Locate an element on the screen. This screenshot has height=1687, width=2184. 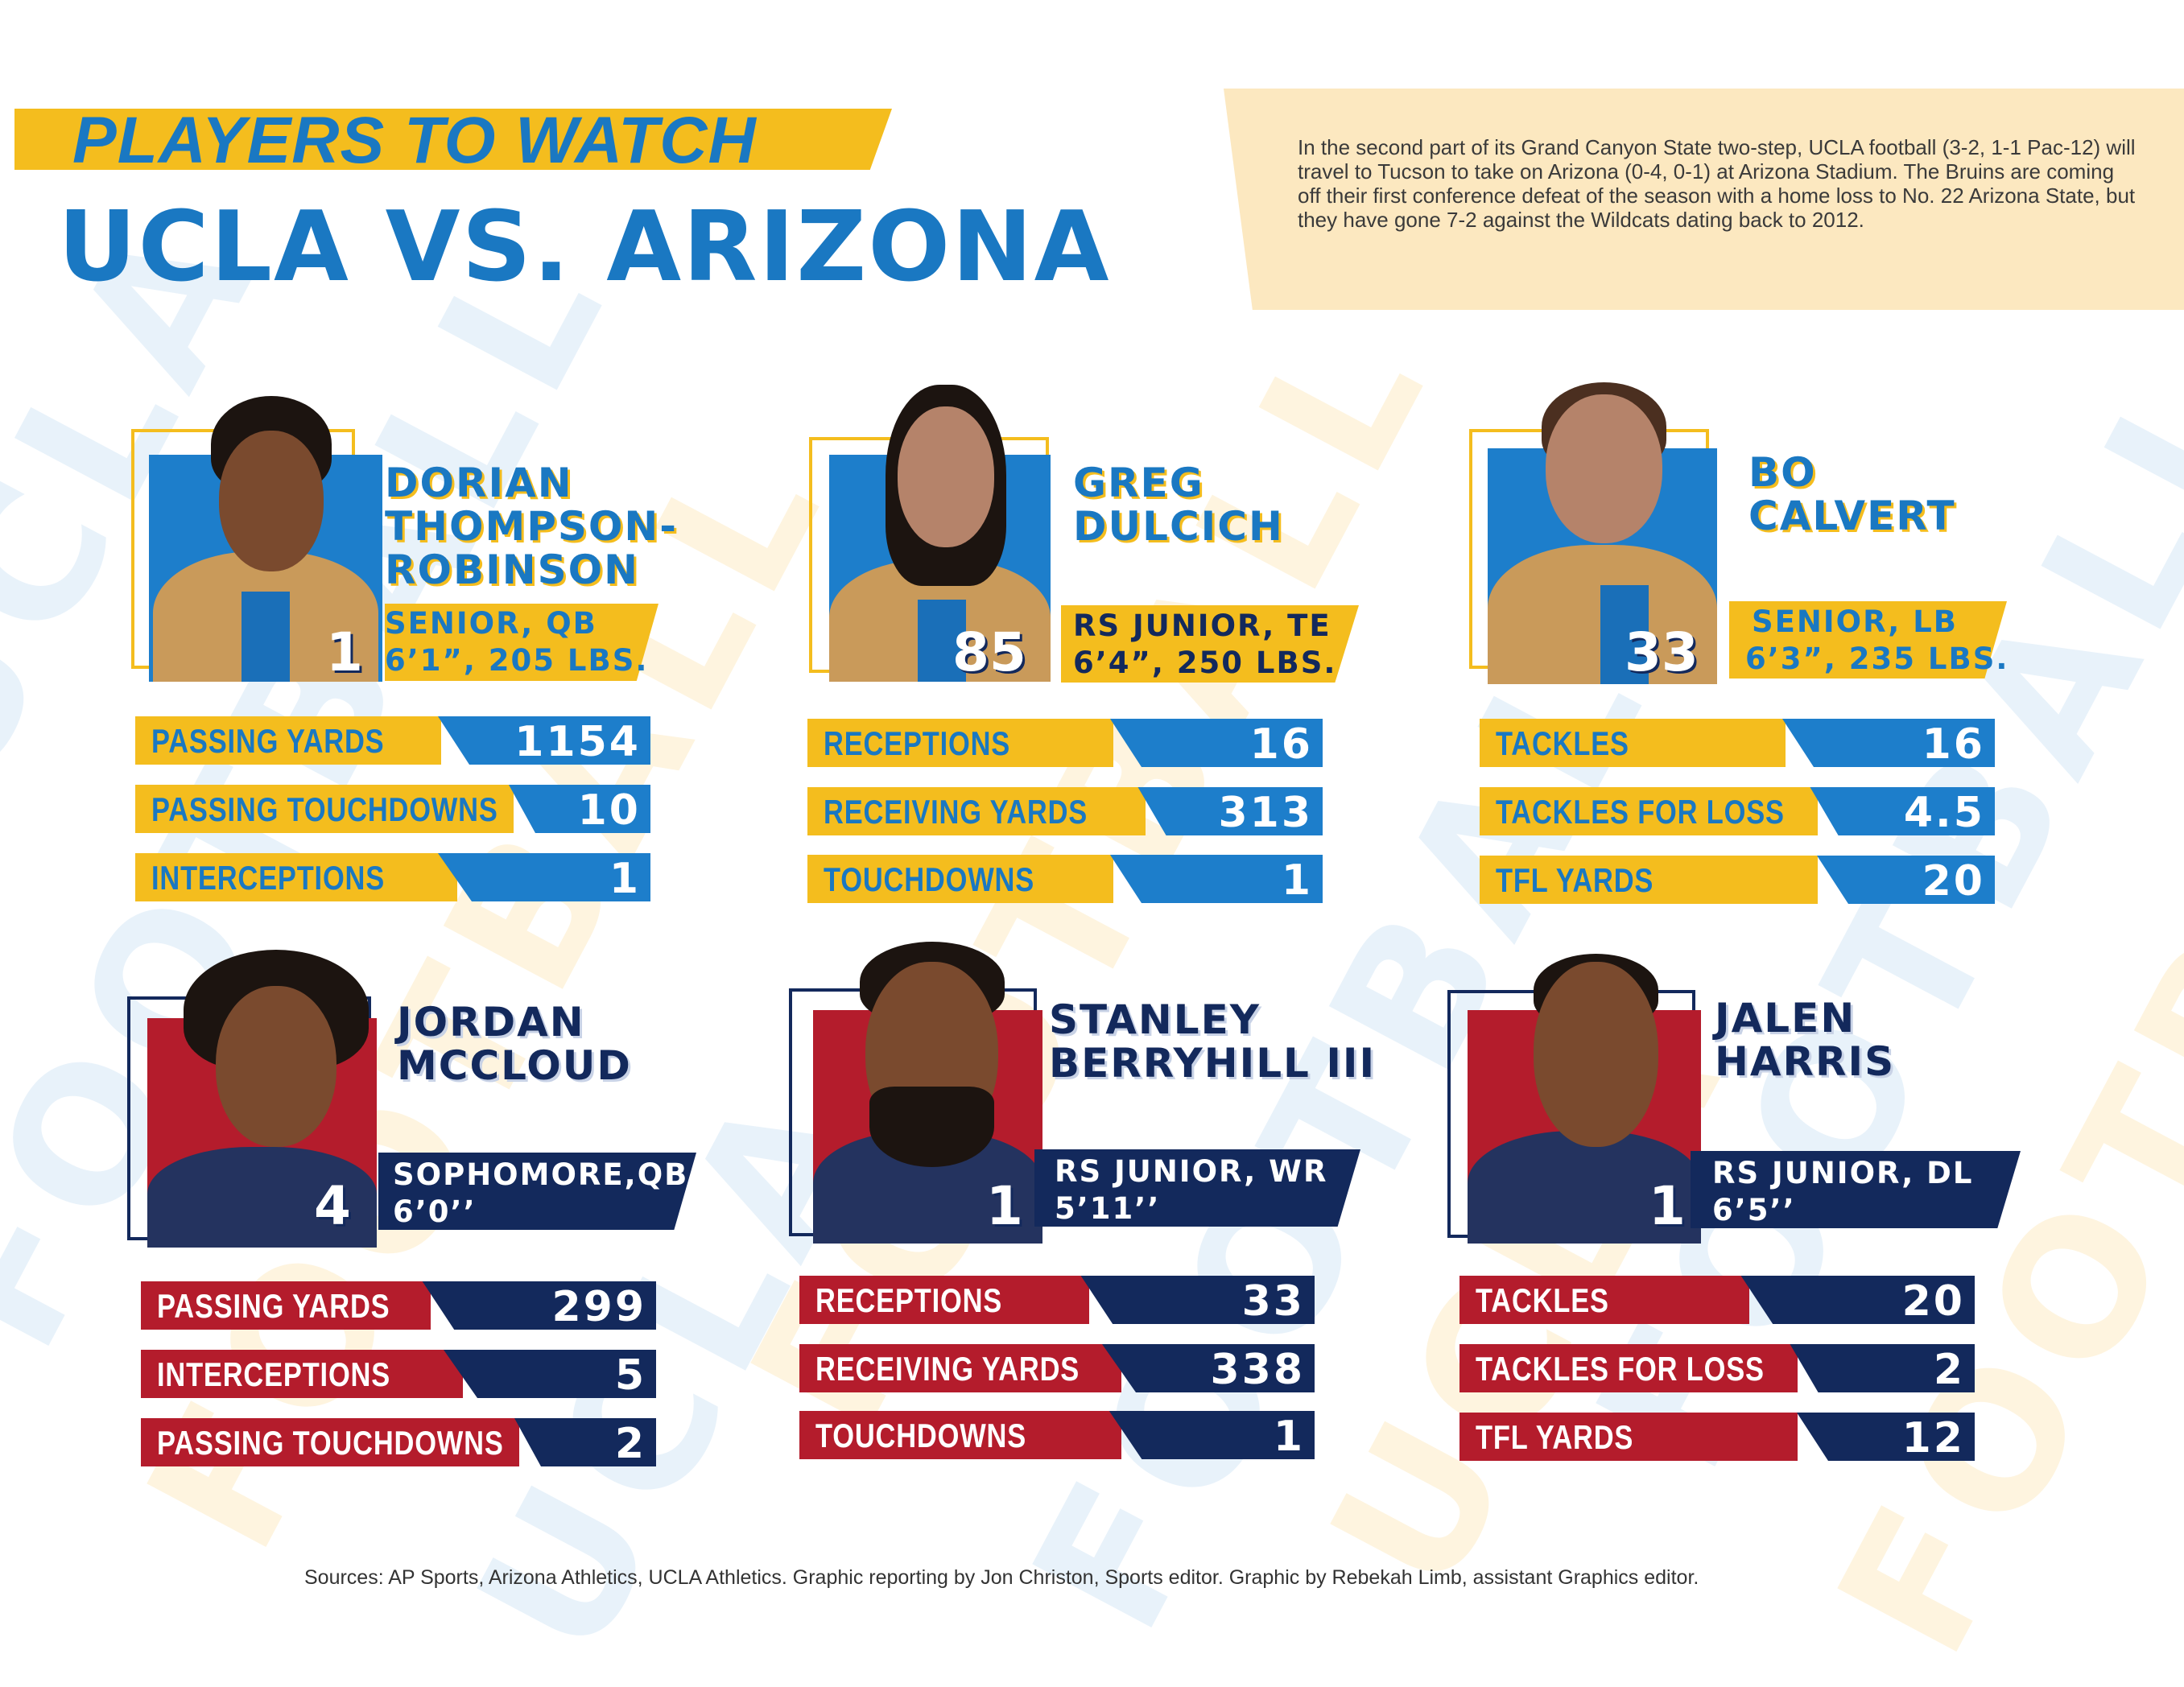
name-line: STANLEY is located at coordinates (1155, 1020).